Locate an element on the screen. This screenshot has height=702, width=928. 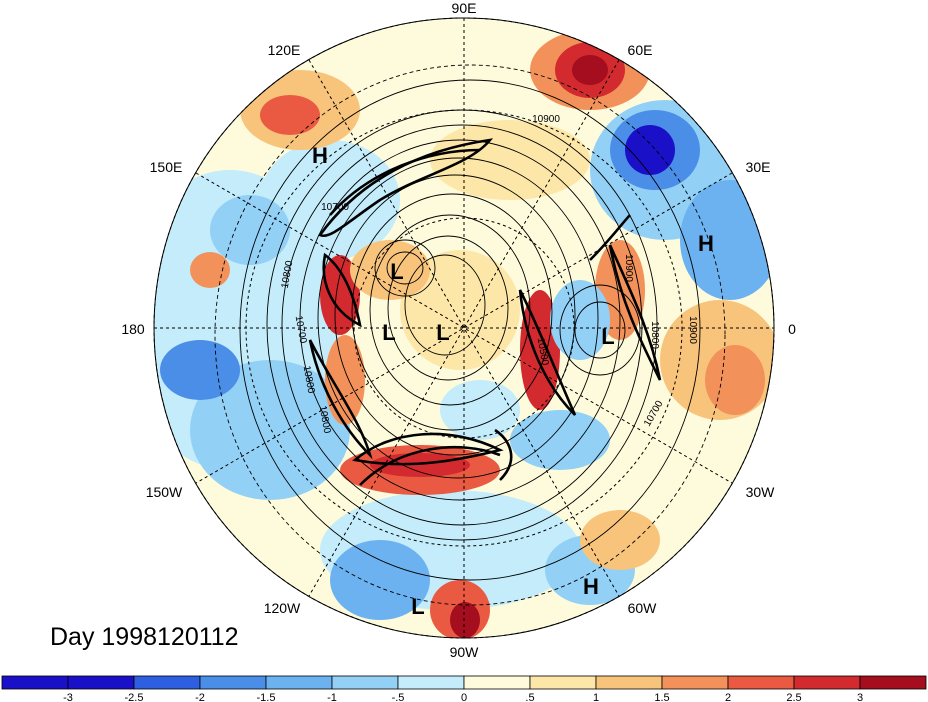
colorbar-tick-label: -1 is located at coordinates (332, 697).